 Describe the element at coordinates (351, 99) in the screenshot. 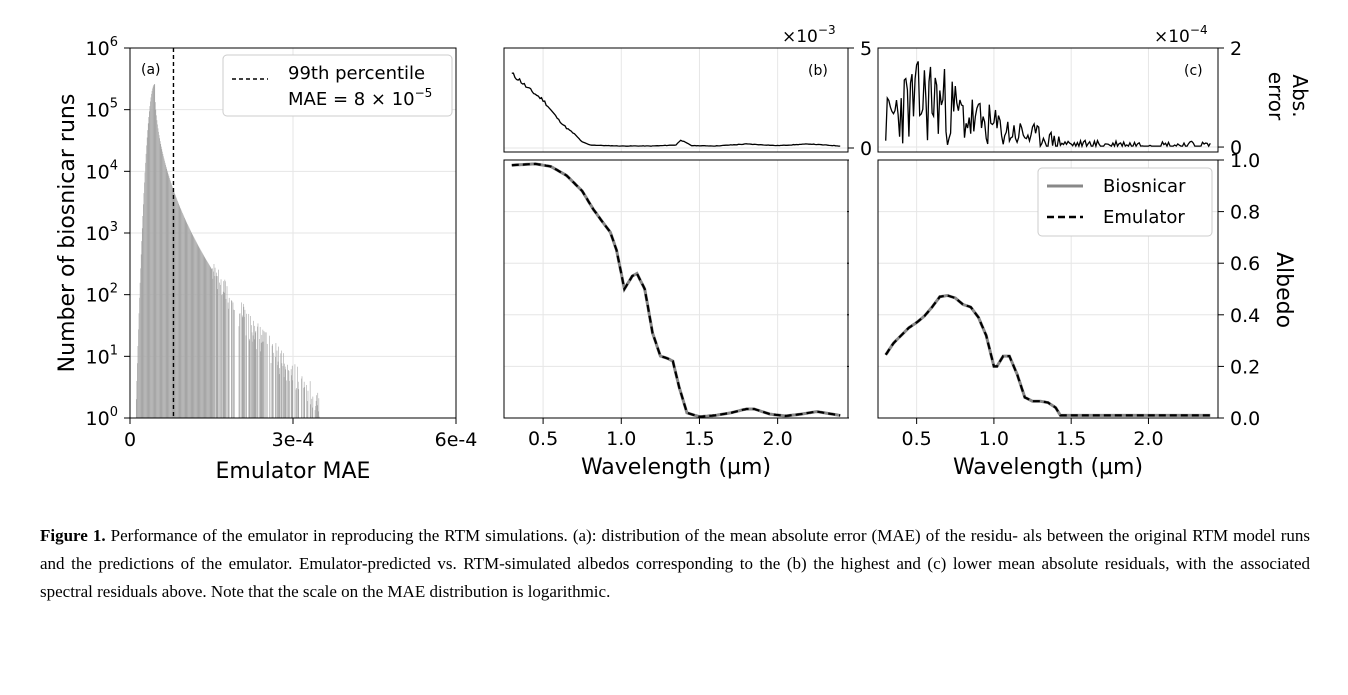

I see `legend-a-line2-base: MAE = 8 × 10` at that location.